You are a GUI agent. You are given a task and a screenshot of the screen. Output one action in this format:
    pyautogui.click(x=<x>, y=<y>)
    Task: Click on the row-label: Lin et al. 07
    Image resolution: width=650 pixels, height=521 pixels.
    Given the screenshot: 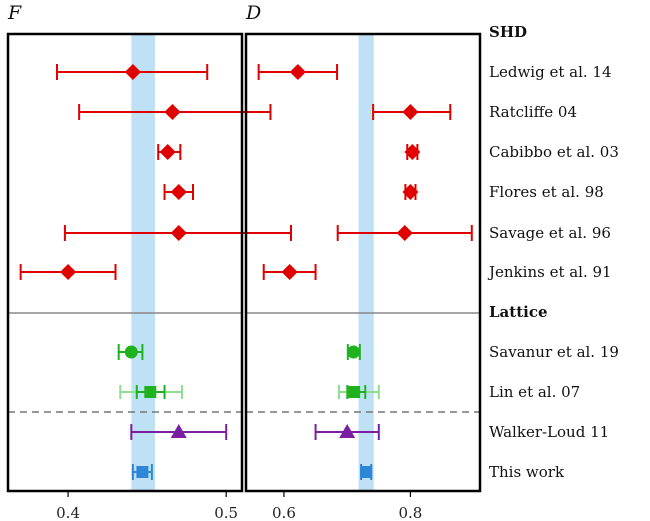 What is the action you would take?
    pyautogui.click(x=534, y=392)
    